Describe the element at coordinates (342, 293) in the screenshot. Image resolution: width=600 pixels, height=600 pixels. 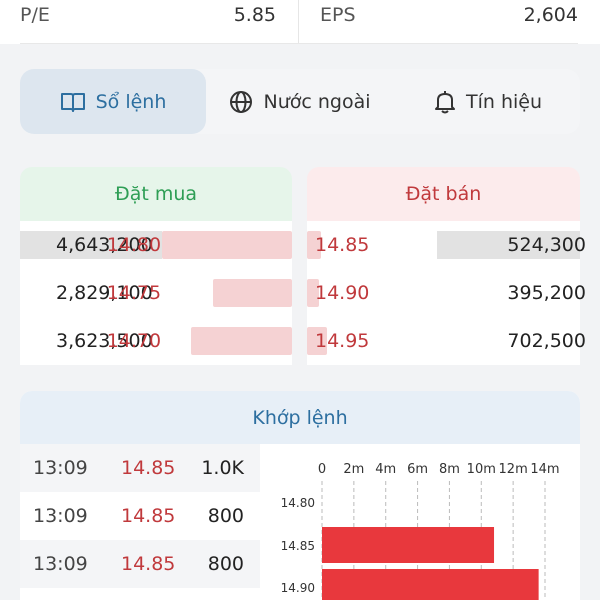
I see `sell-price: 14.90` at that location.